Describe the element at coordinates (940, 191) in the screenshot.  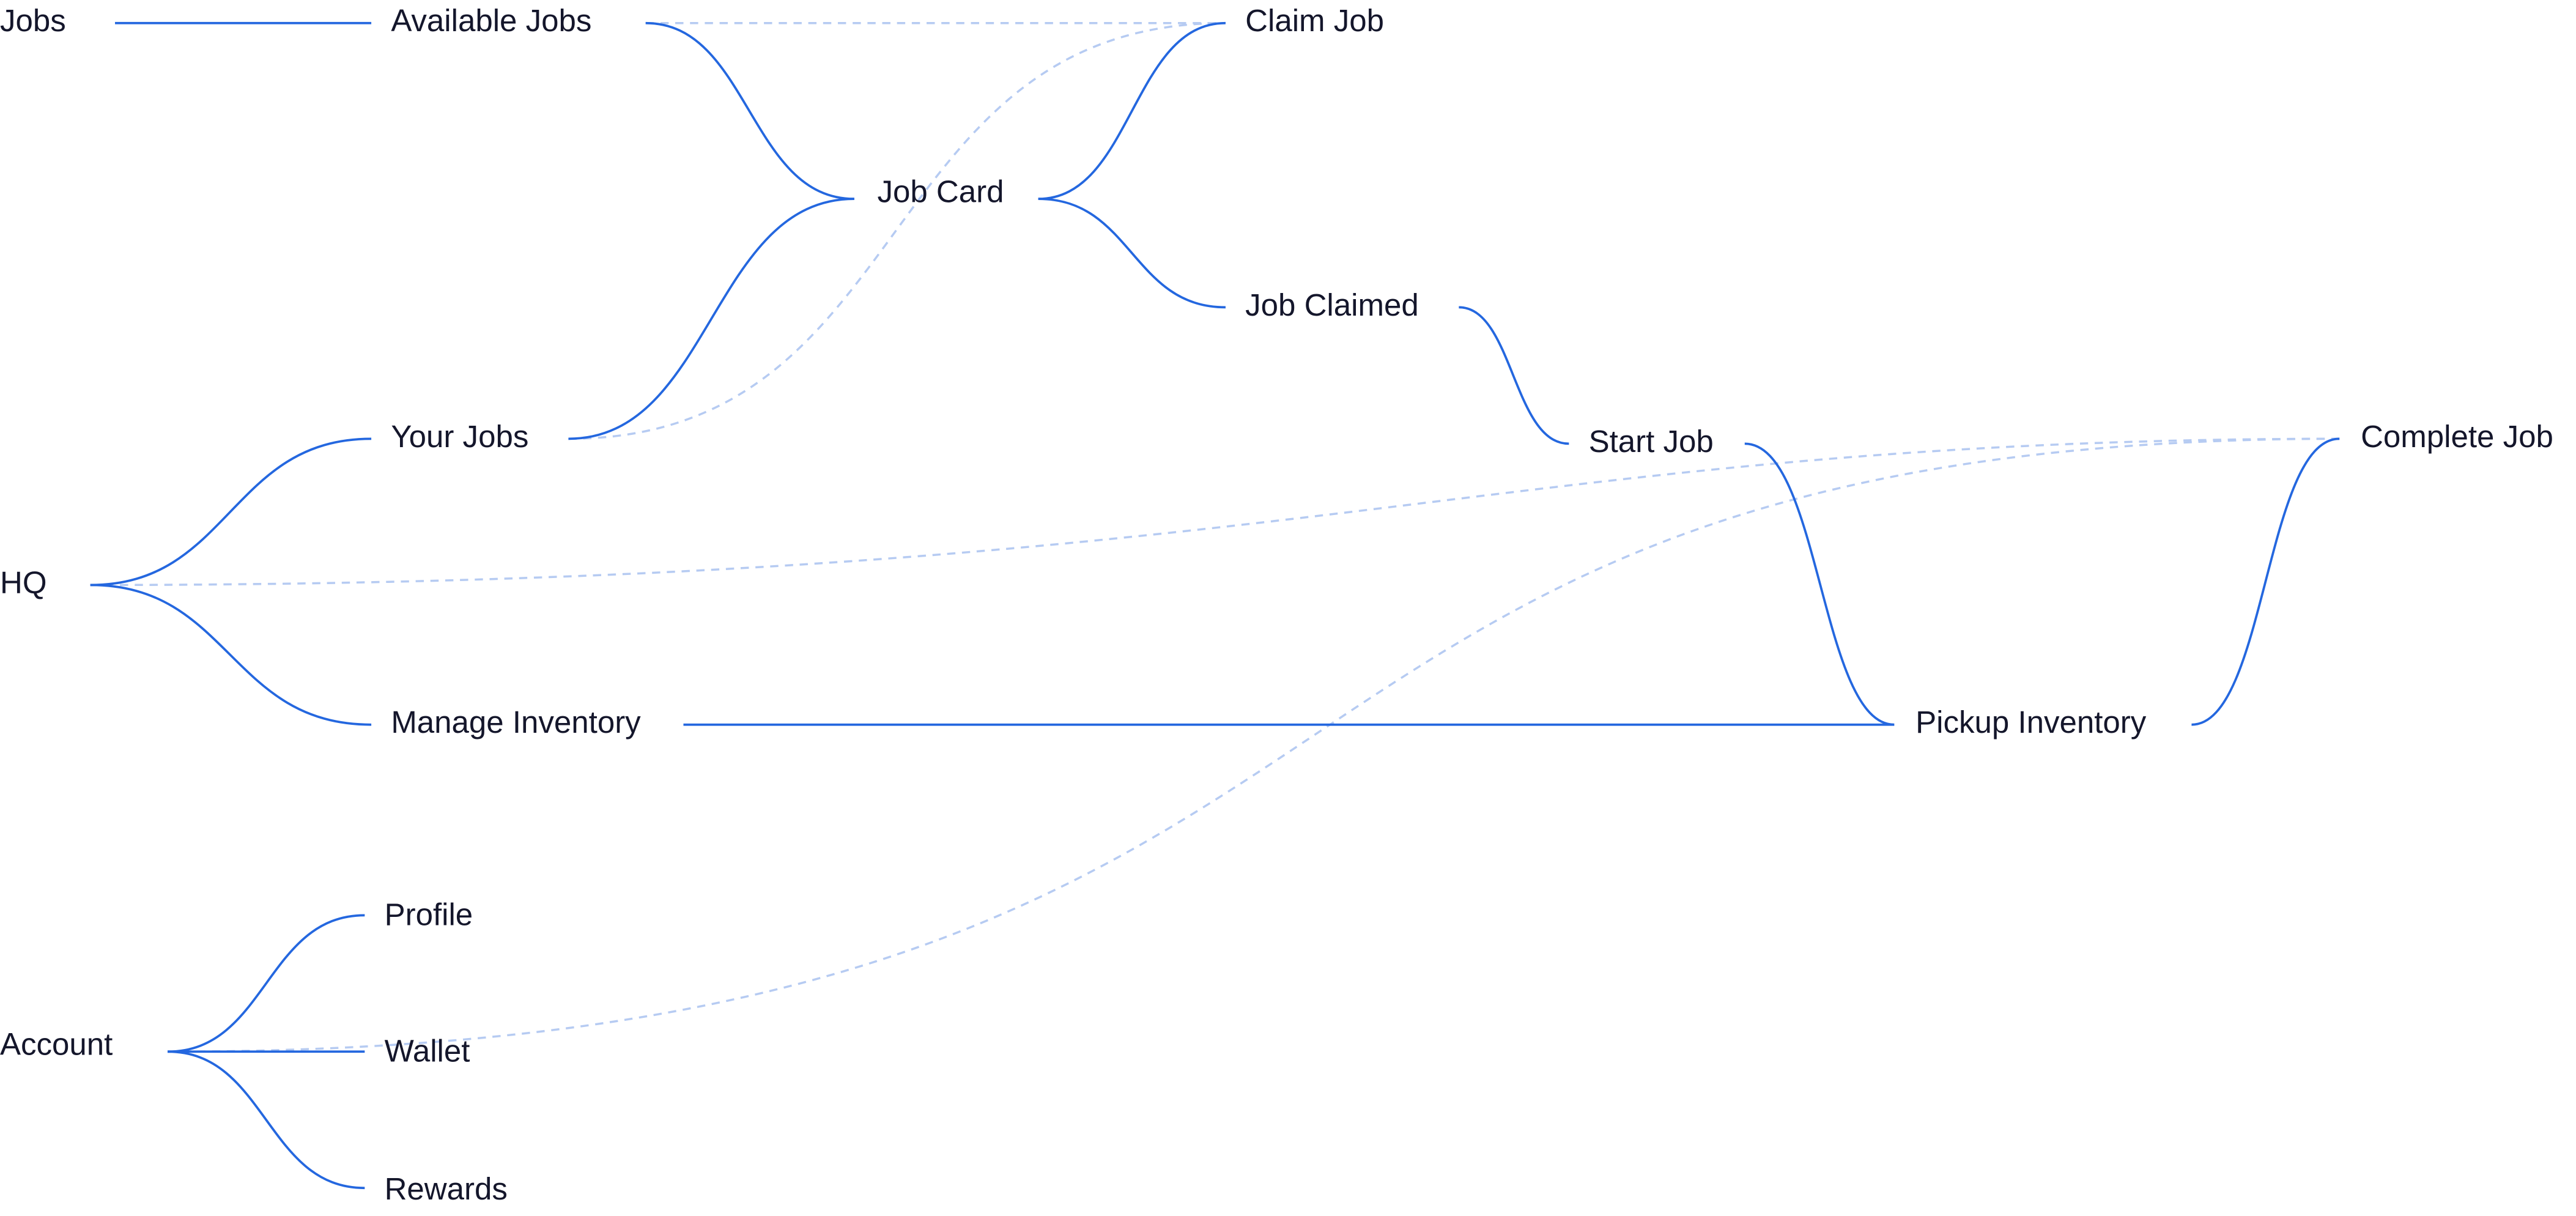
I see `node-label: Job Card` at that location.